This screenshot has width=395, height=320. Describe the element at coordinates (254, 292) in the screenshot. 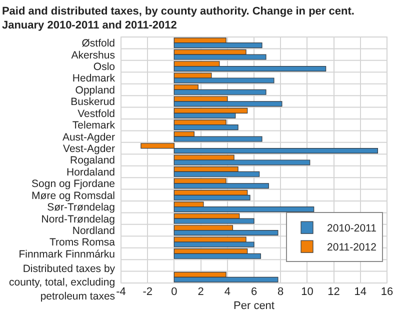

I see `x-tick-label: 6` at that location.